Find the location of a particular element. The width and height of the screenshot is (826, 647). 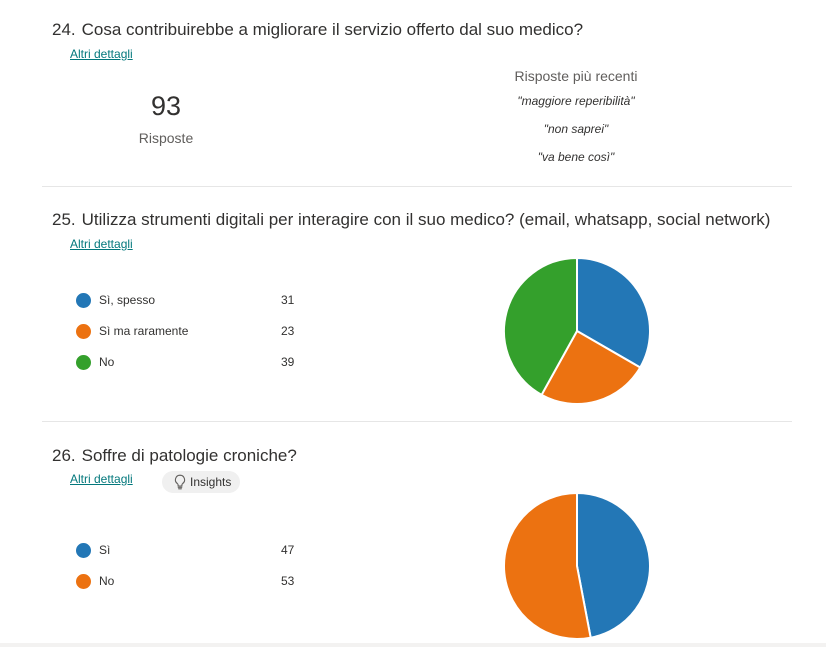

recent-response: "va bene così" is located at coordinates (576, 157).